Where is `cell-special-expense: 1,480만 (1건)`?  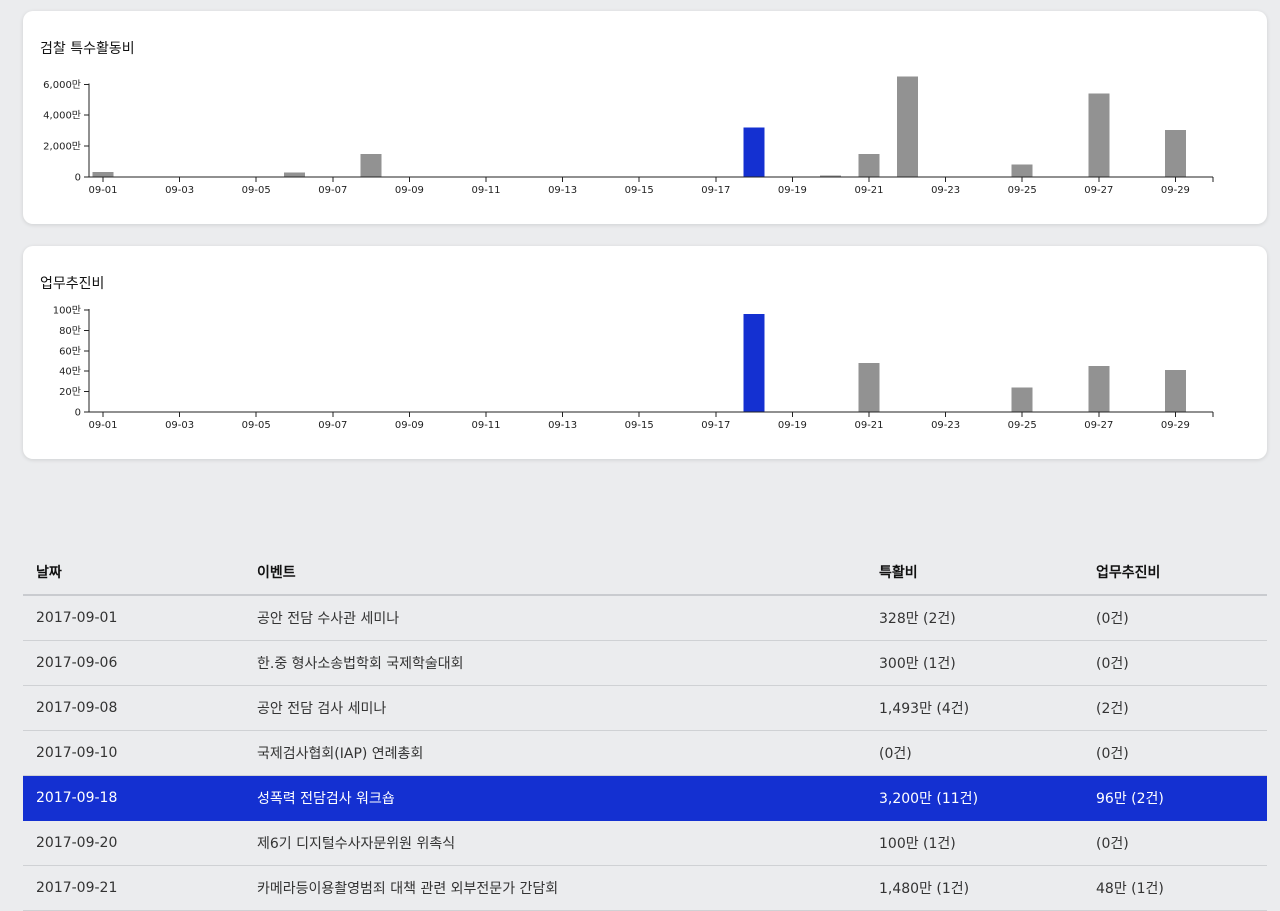 cell-special-expense: 1,480만 (1건) is located at coordinates (974, 888).